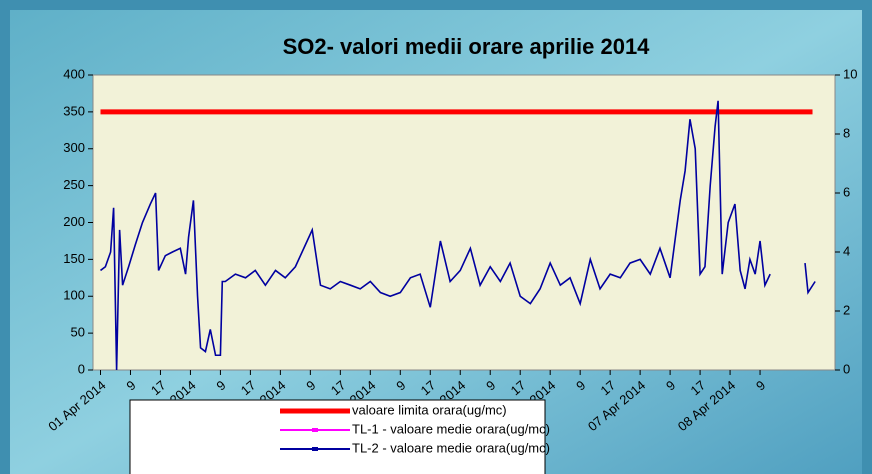 The image size is (872, 474). Describe the element at coordinates (846, 191) in the screenshot. I see `y2-tick-label: 6` at that location.